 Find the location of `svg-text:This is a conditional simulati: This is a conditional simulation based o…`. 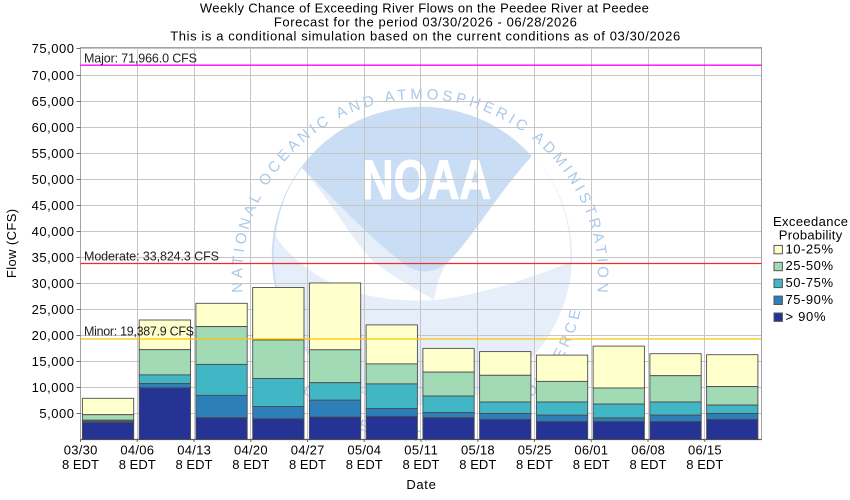

svg-text:This is a conditional simulati: This is a conditional simulation based o… is located at coordinates (425, 35).